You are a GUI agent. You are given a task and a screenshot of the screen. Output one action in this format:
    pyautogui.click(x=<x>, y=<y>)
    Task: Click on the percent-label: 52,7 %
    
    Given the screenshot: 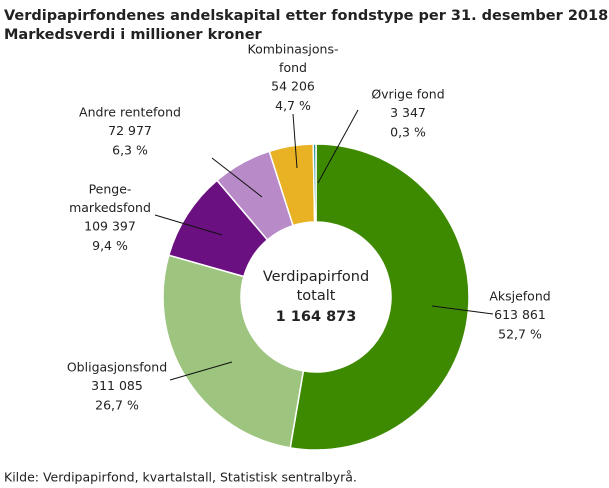 What is the action you would take?
    pyautogui.click(x=520, y=334)
    